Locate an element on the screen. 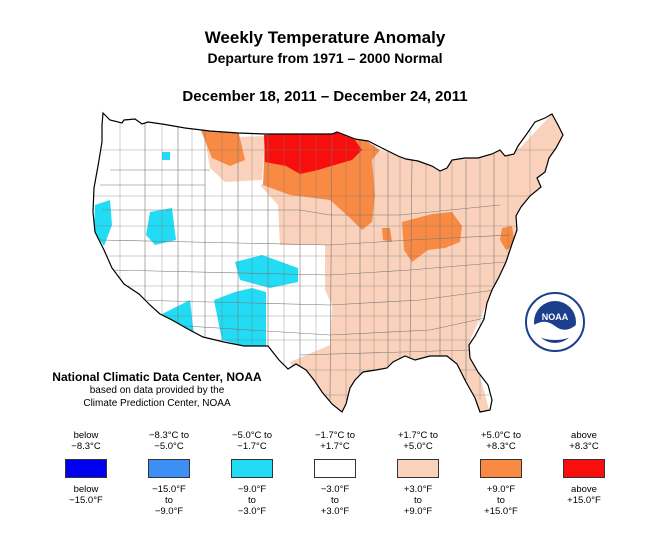 The width and height of the screenshot is (650, 534). warm-region-ohio-valley is located at coordinates (432, 237).